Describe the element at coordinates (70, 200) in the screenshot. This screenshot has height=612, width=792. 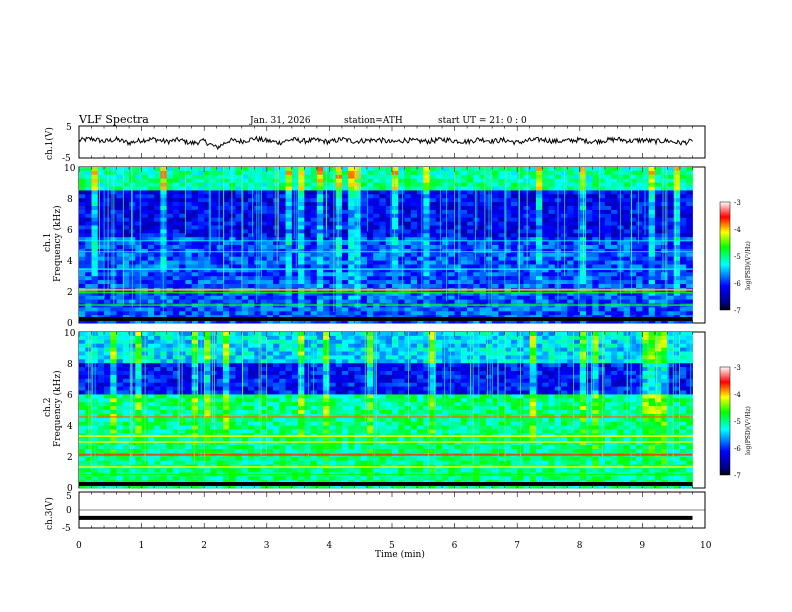
I see `ch1-spec-ytick-8: 8` at that location.